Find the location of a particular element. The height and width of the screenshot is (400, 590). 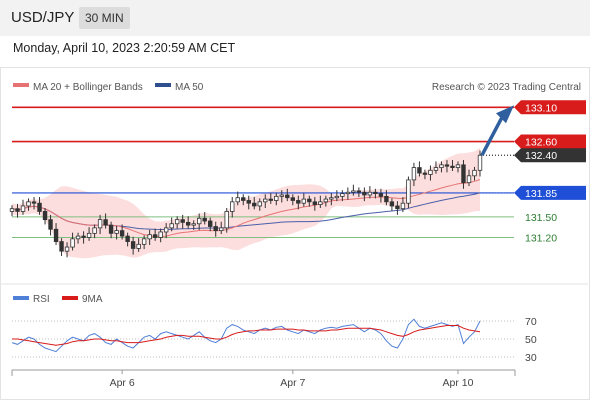

rsi-axis-label: 50 is located at coordinates (531, 340).